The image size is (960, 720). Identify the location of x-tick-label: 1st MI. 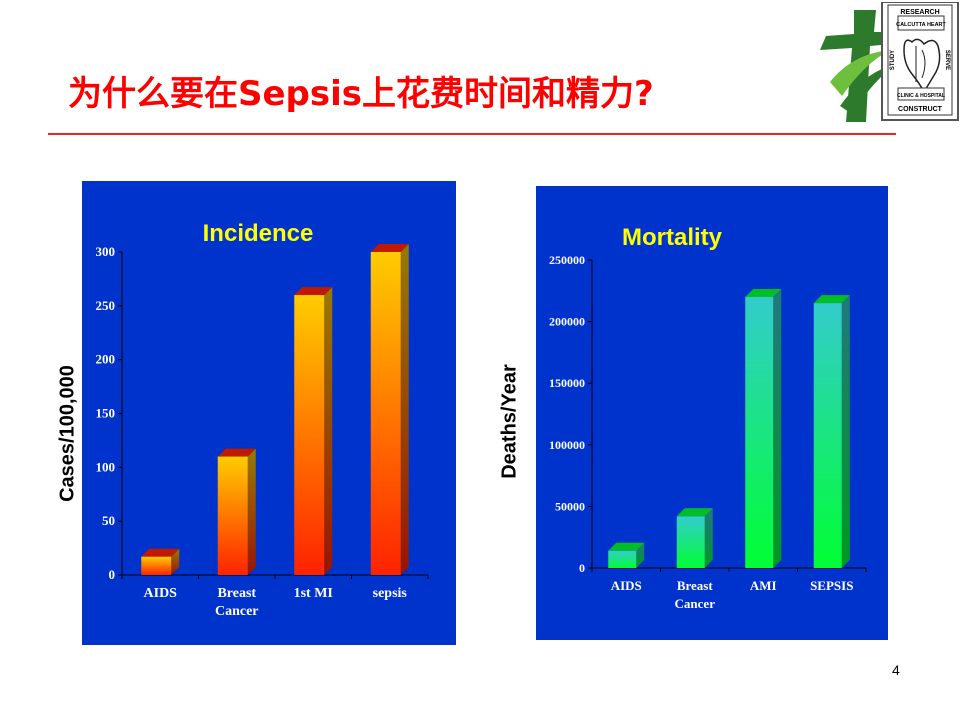
(313, 593).